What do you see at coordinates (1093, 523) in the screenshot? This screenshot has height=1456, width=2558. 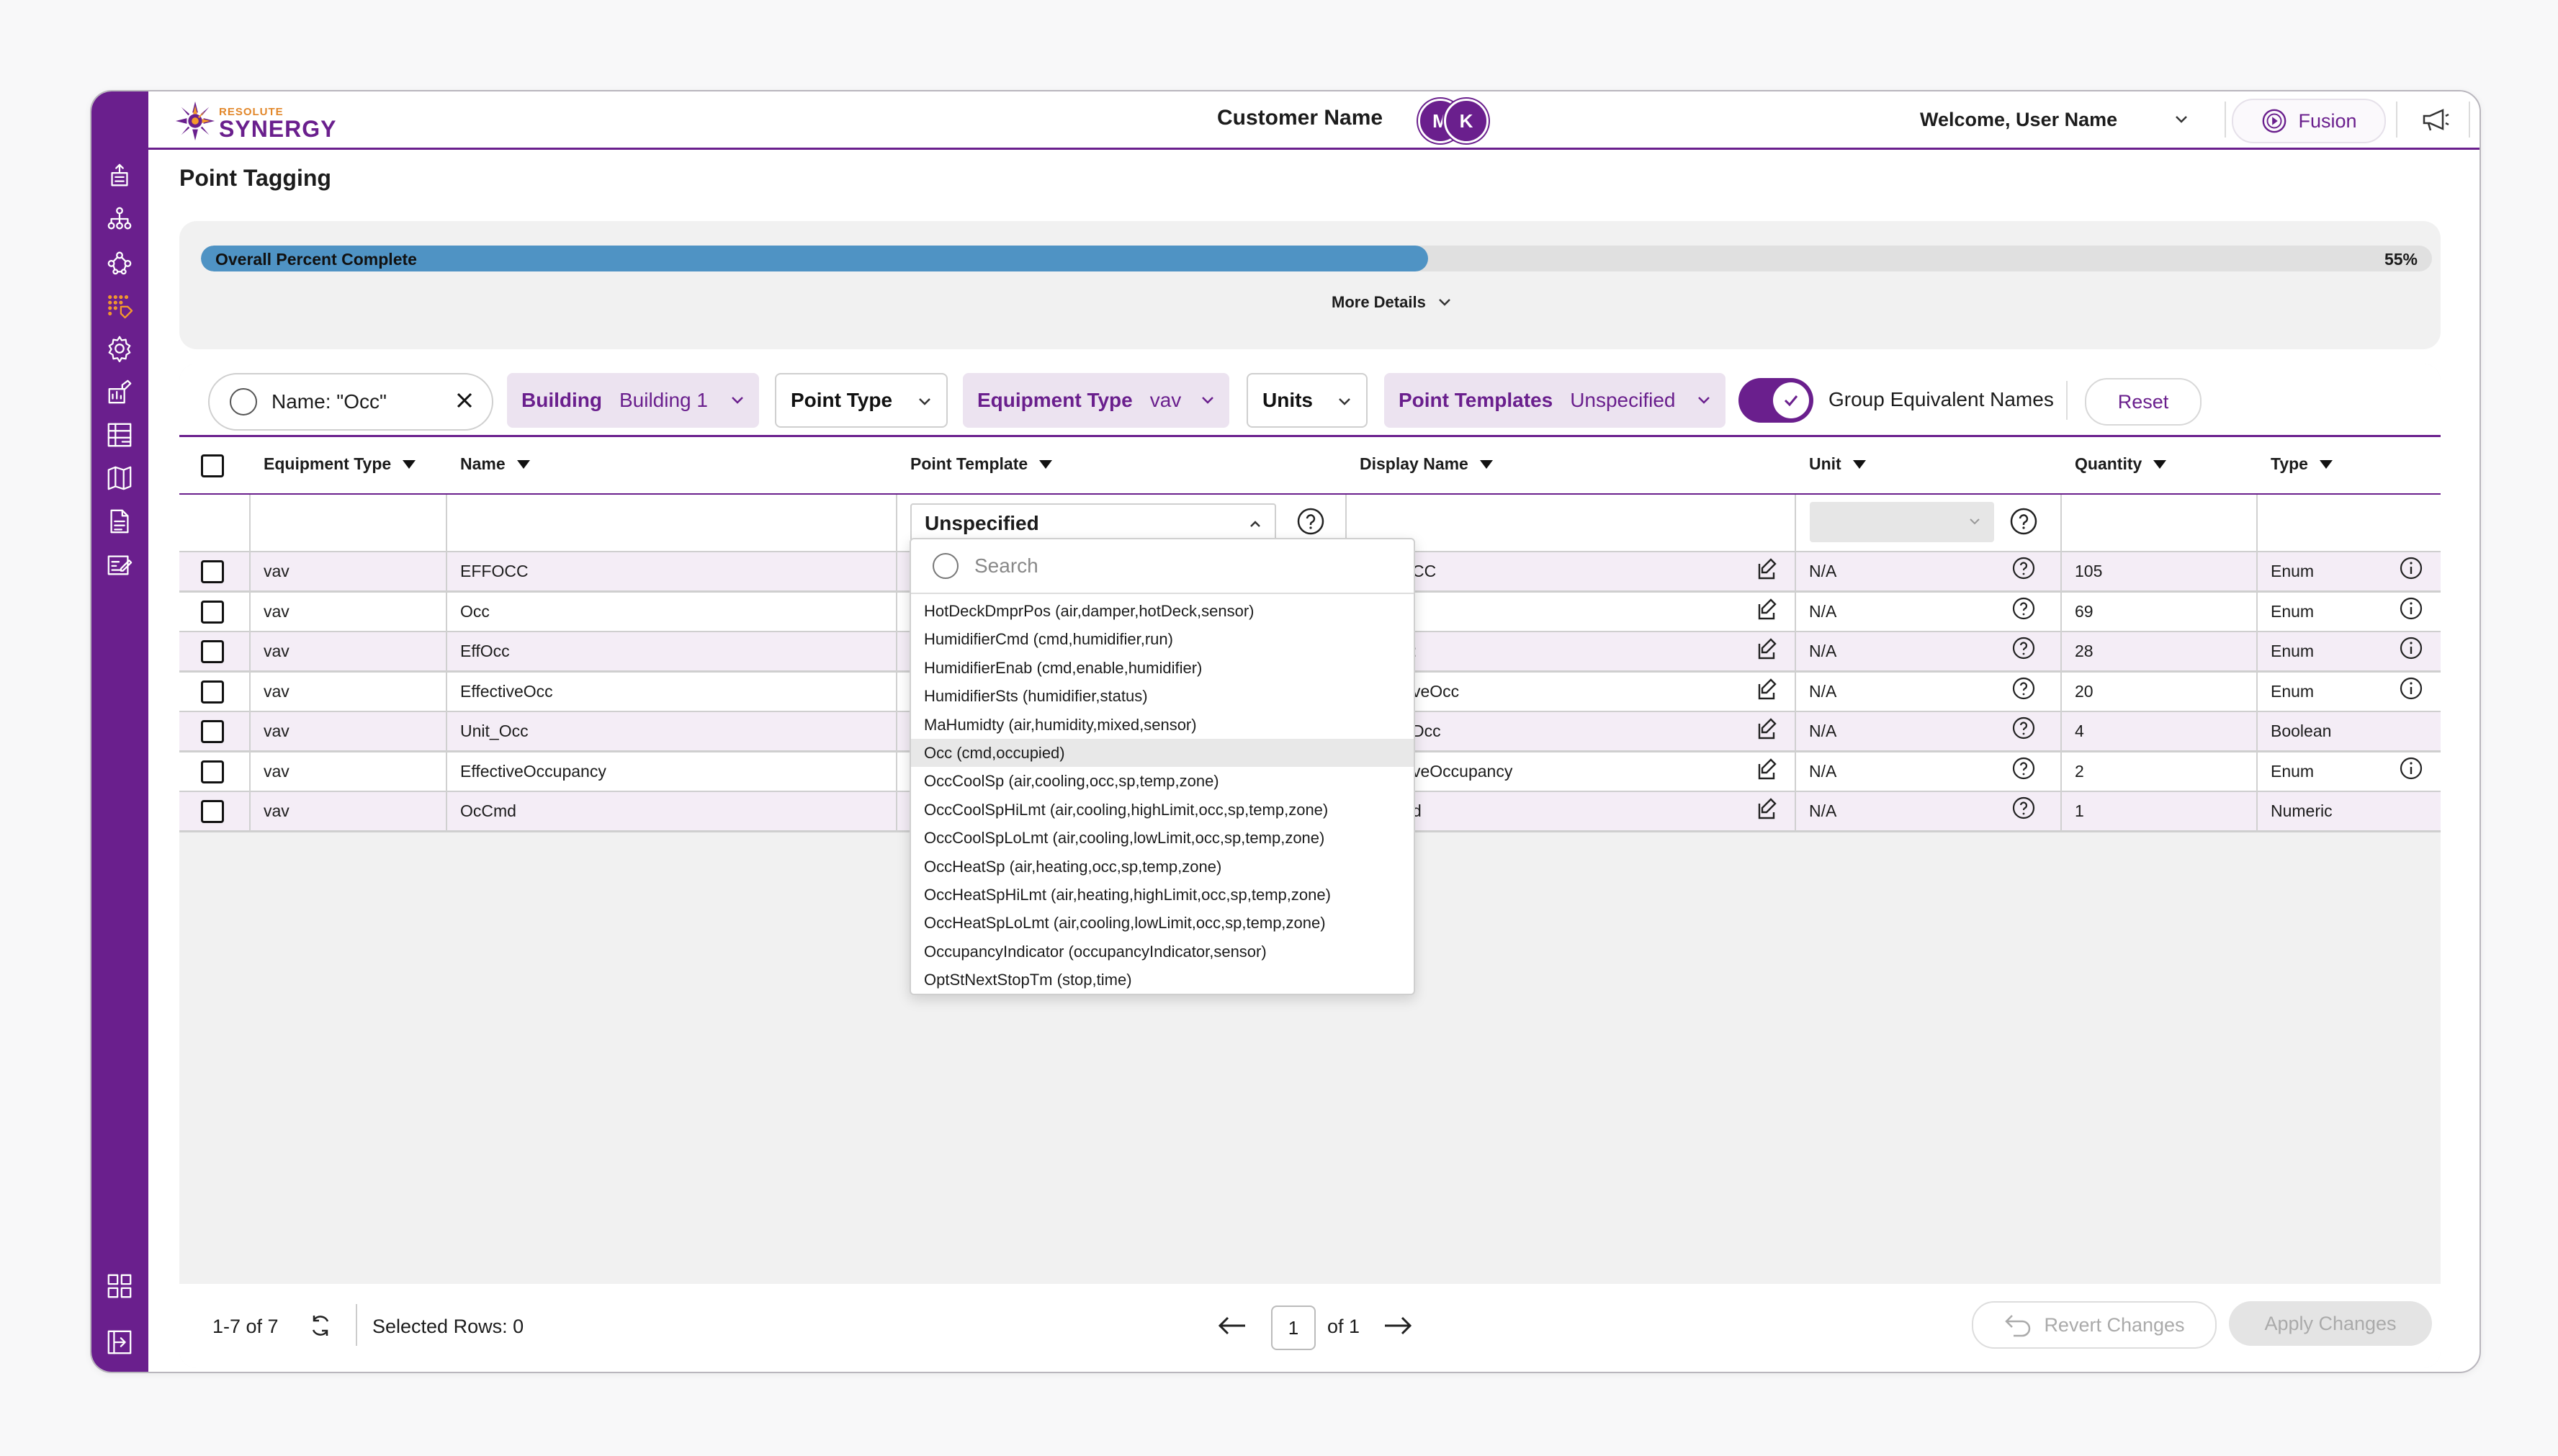 I see `point-template-select: Unspecified` at bounding box center [1093, 523].